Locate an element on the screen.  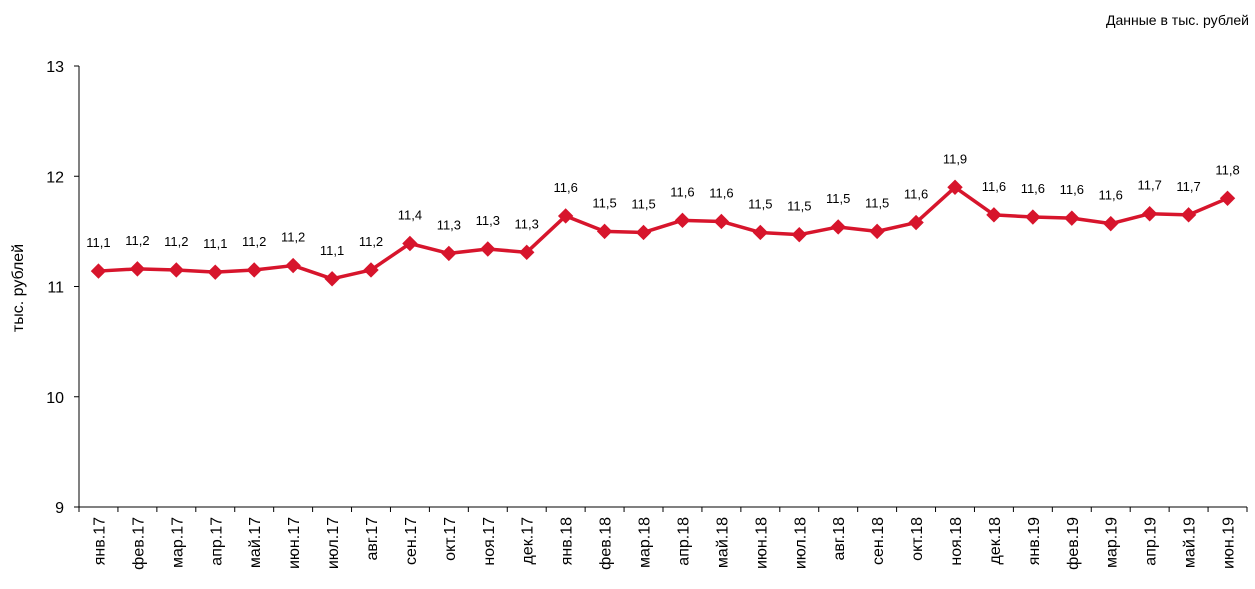
x-category-label: янв.17 is located at coordinates (99, 541).